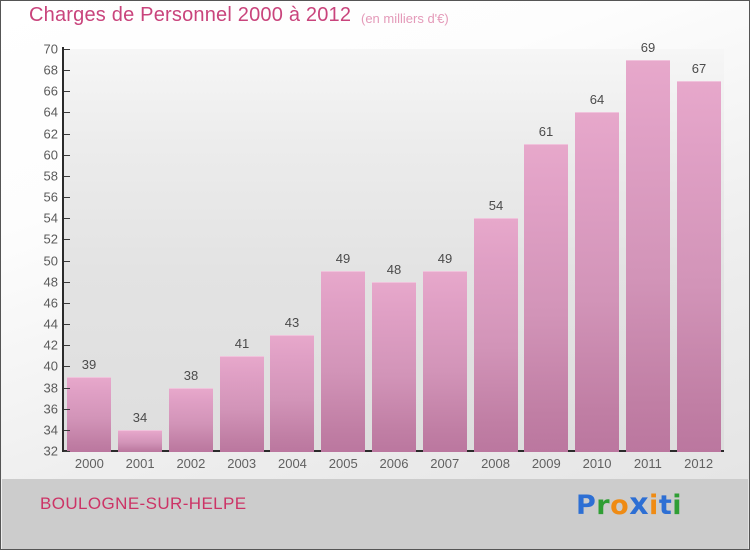 This screenshot has height=551, width=750. Describe the element at coordinates (647, 463) in the screenshot. I see `x-axis-tick-label: 2011` at that location.